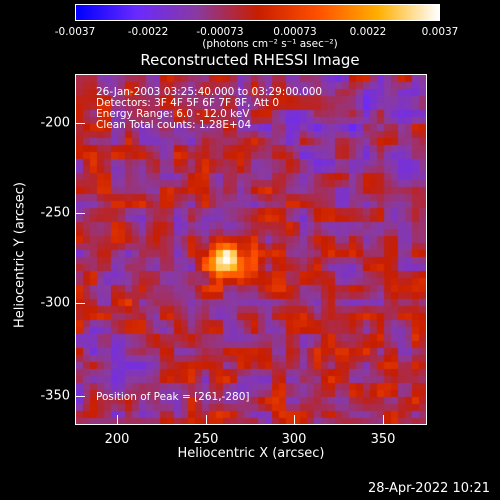 The image size is (500, 500). I want to click on date-stamp: 28-Apr-2022 10:21, so click(429, 488).